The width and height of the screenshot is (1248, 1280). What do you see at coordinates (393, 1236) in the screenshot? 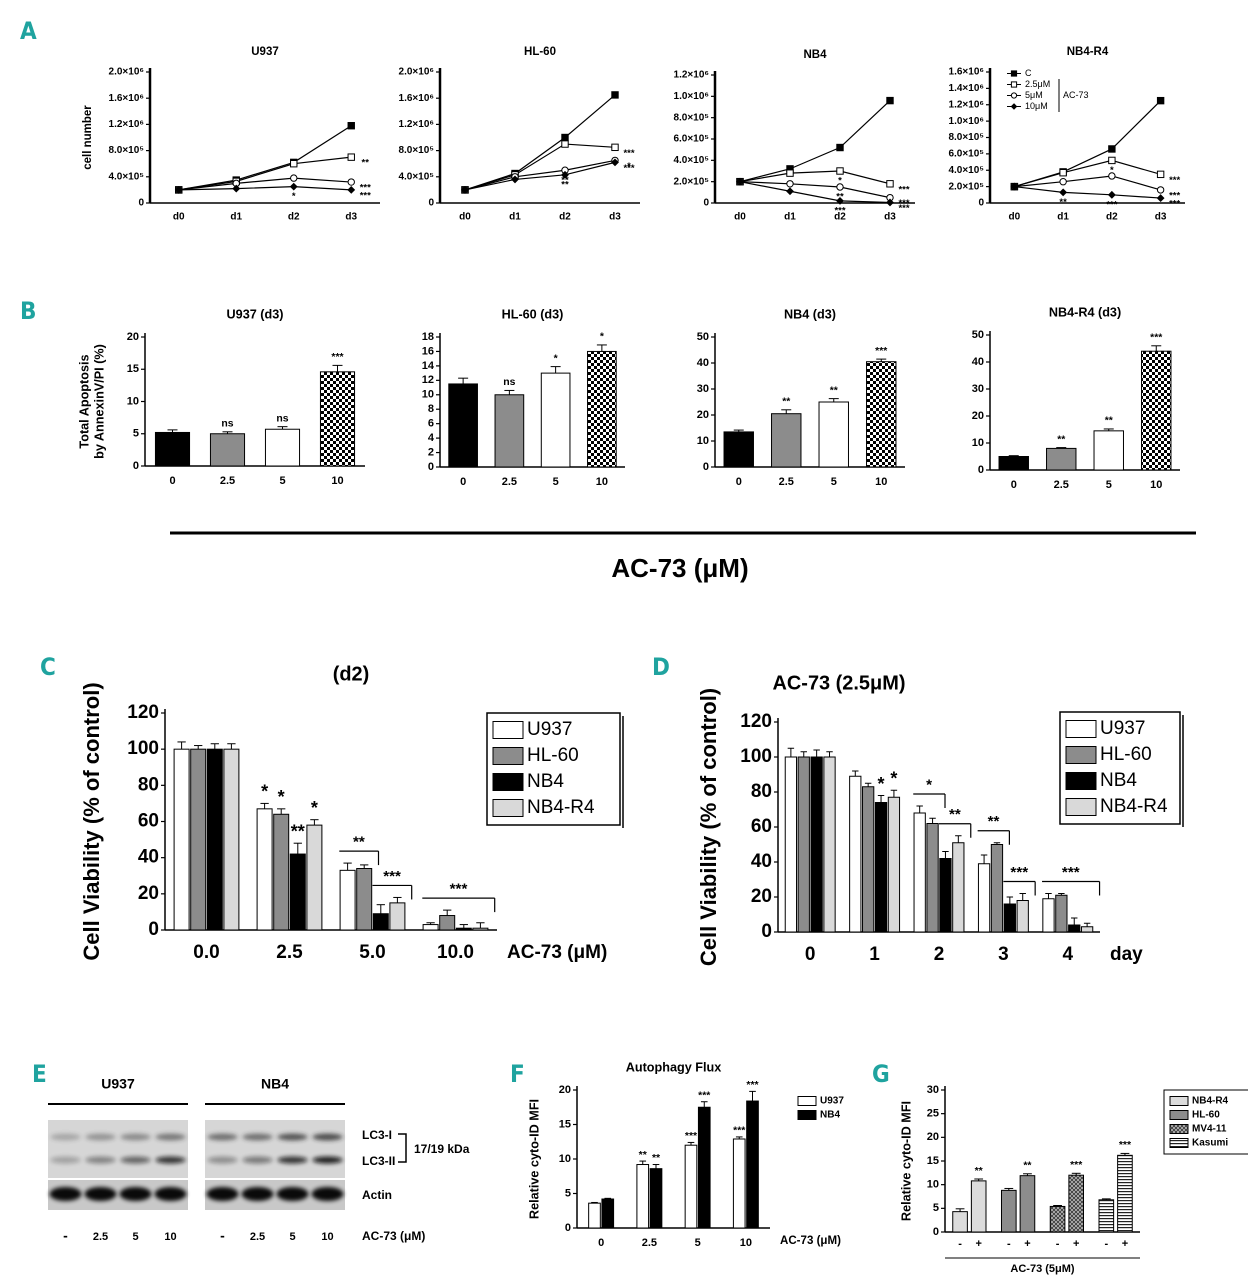
I see `blot-x-label: AC-73 (μM)` at bounding box center [393, 1236].